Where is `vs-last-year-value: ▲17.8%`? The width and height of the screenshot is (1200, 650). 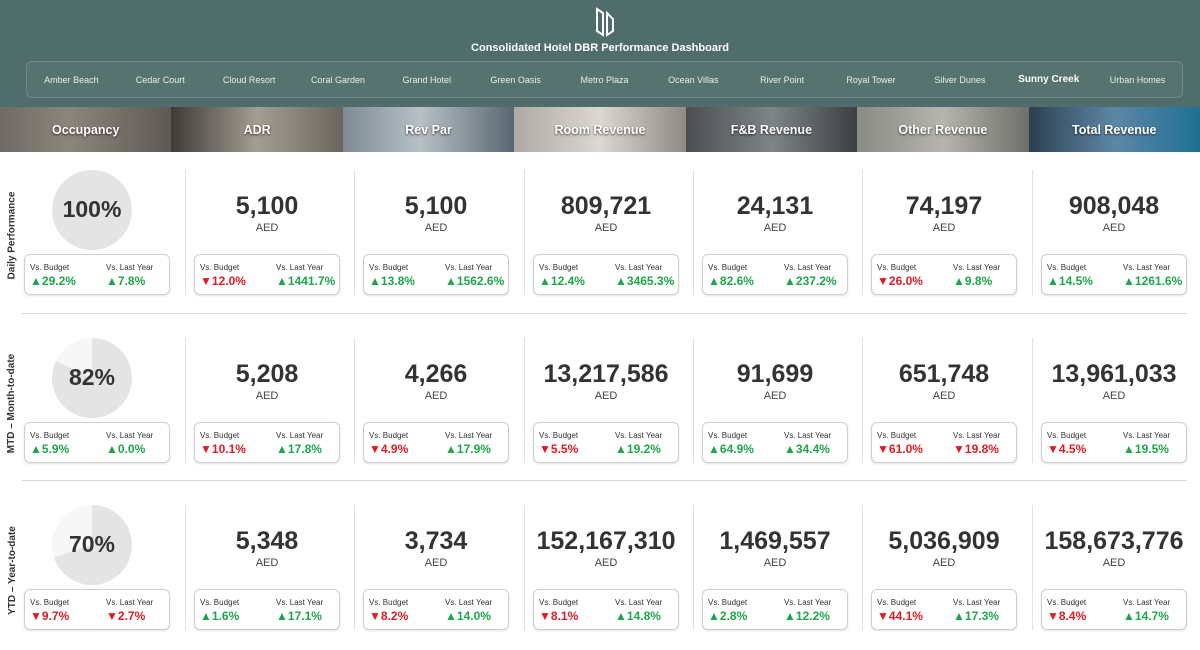
vs-last-year-value: ▲17.8% is located at coordinates (299, 449).